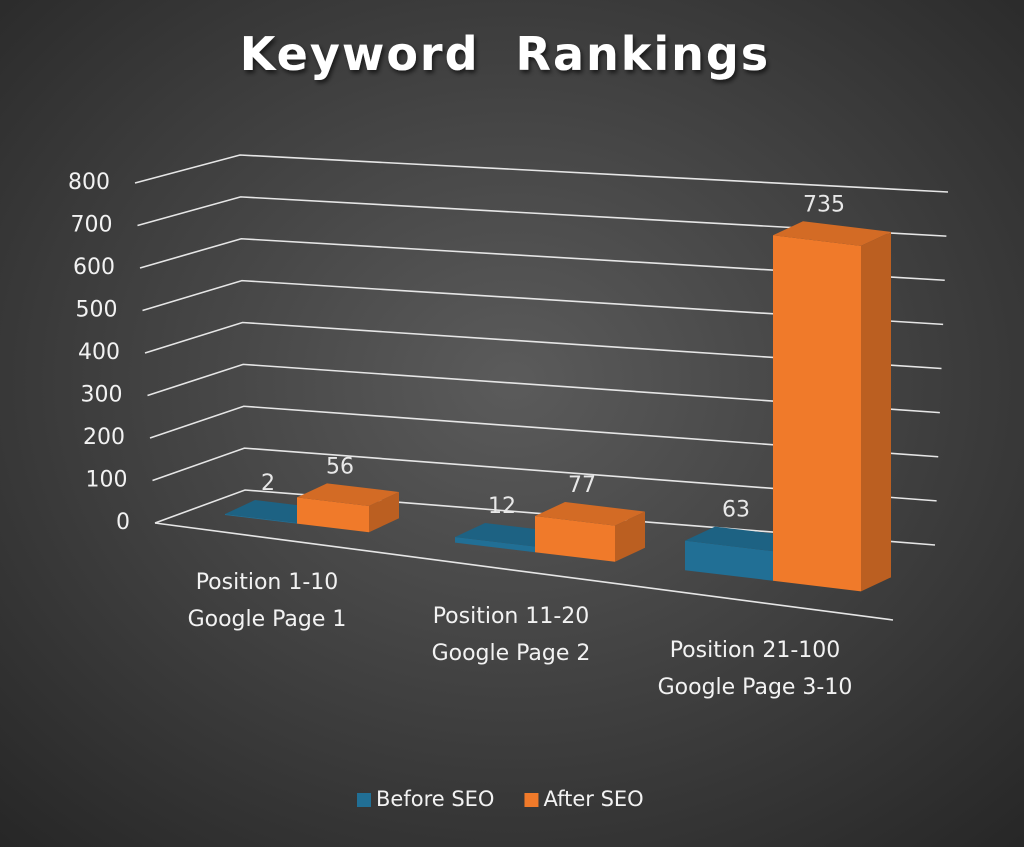 The width and height of the screenshot is (1024, 847). What do you see at coordinates (340, 466) in the screenshot?
I see `value-label: 56` at bounding box center [340, 466].